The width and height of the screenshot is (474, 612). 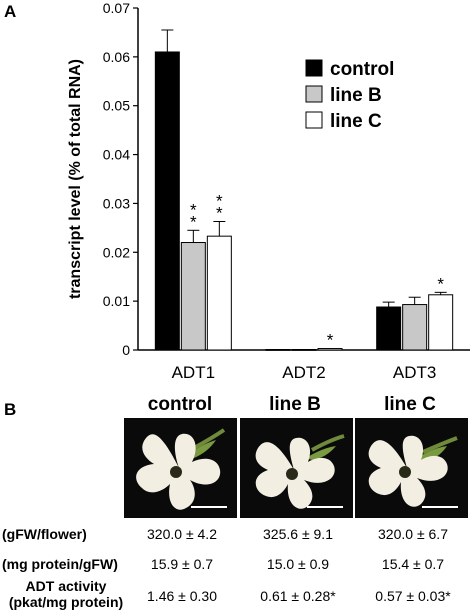 I want to click on bar-line-C-ADT1, so click(x=219, y=293).